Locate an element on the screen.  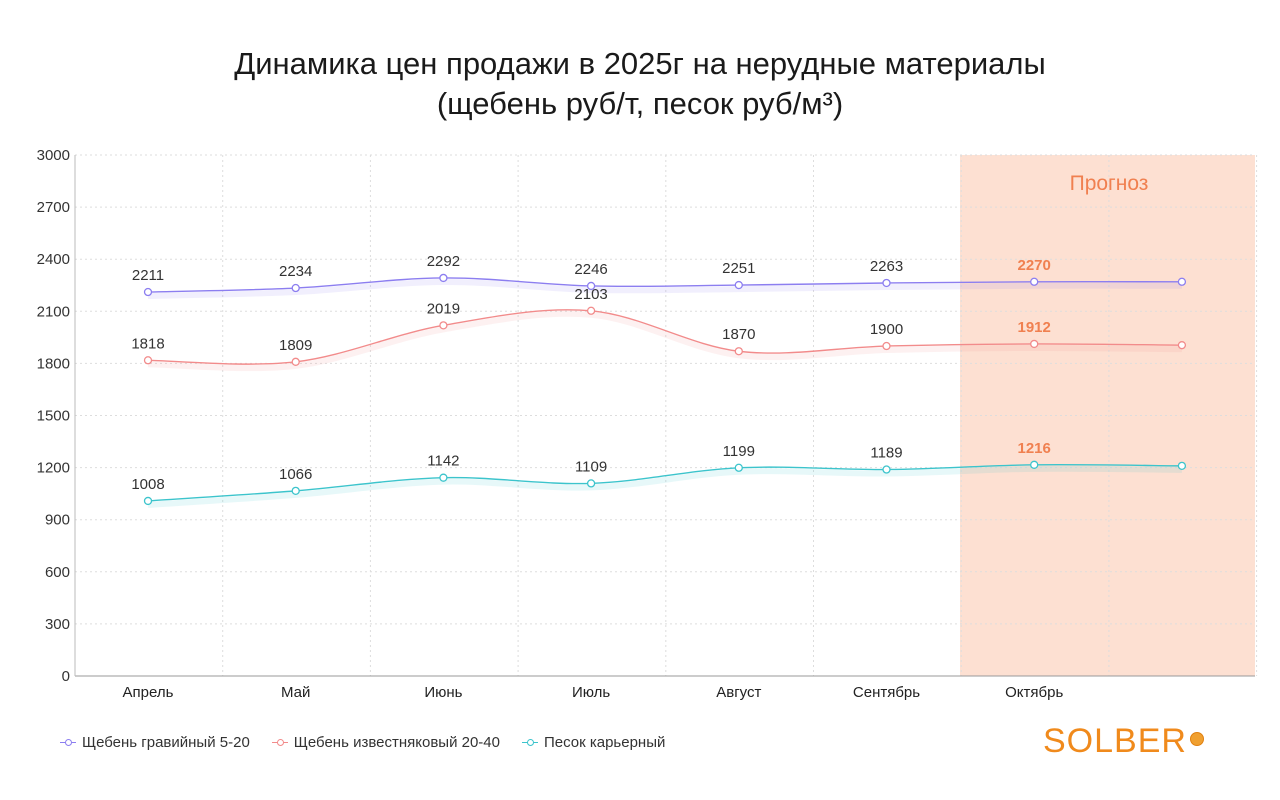
data-label: 2019 is located at coordinates (443, 308).